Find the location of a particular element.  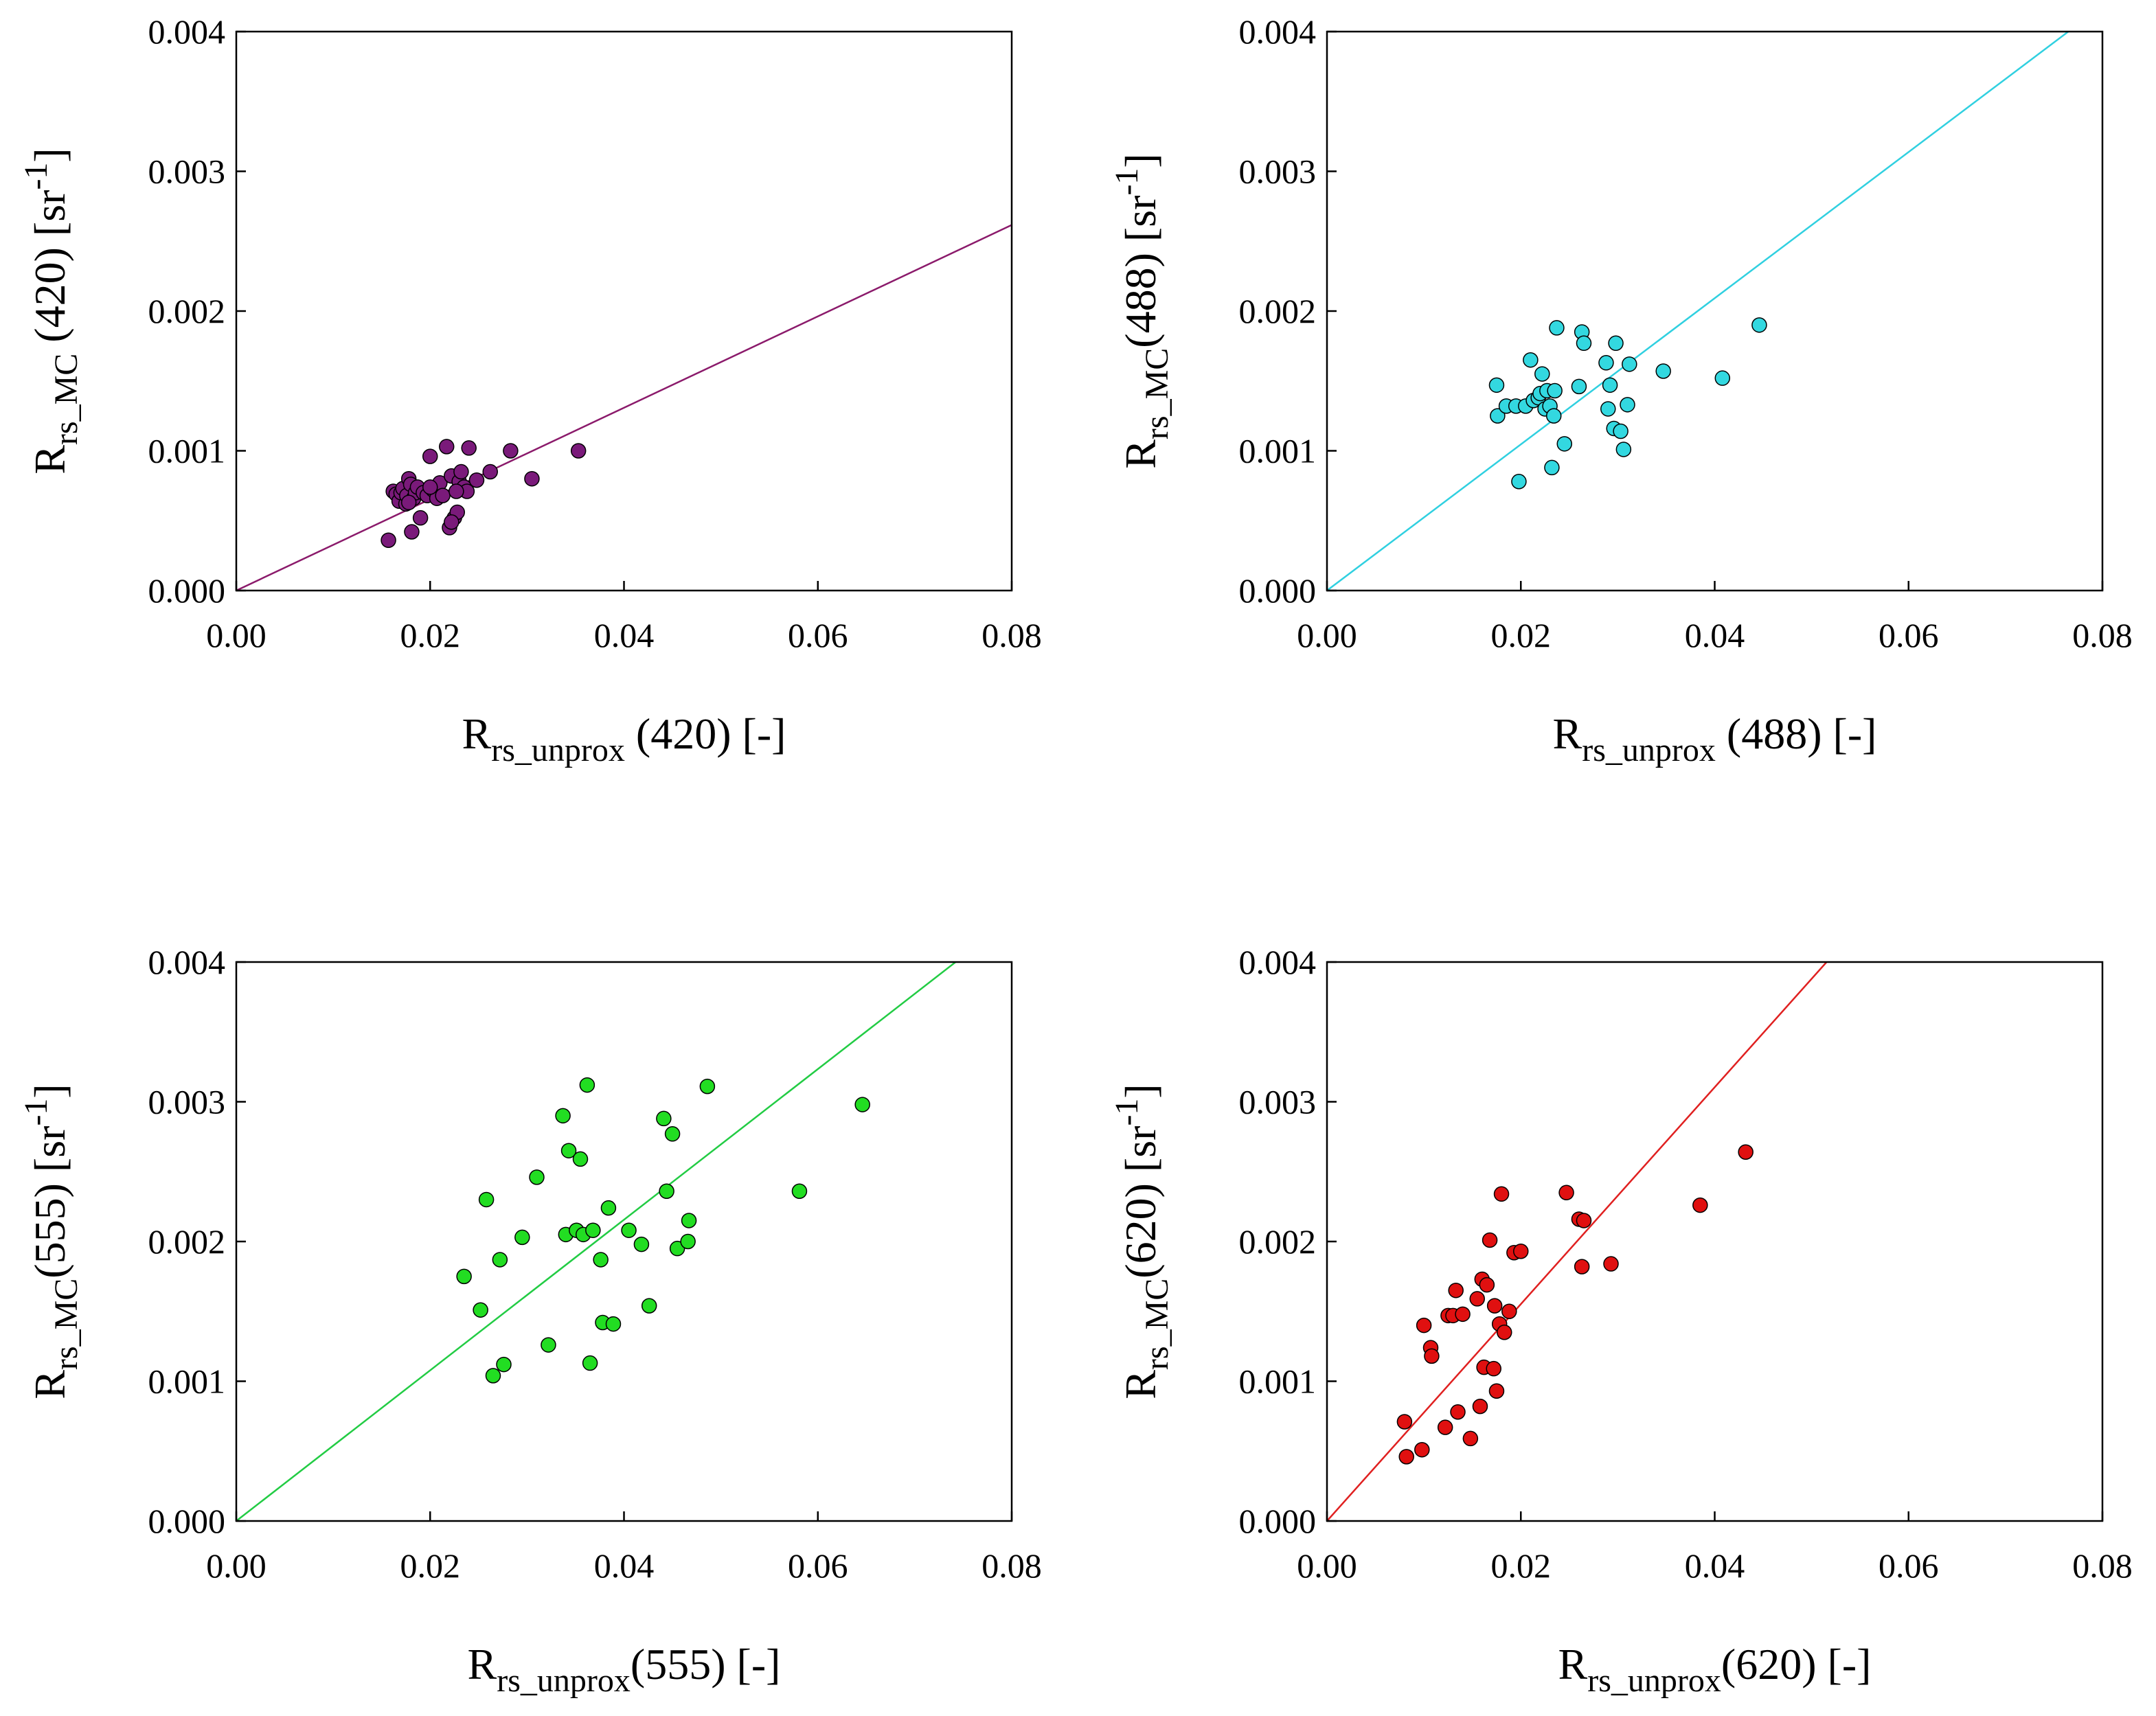

y-axis-title: Rrs_MC(620) [sr-1] is located at coordinates (1142, 1241).